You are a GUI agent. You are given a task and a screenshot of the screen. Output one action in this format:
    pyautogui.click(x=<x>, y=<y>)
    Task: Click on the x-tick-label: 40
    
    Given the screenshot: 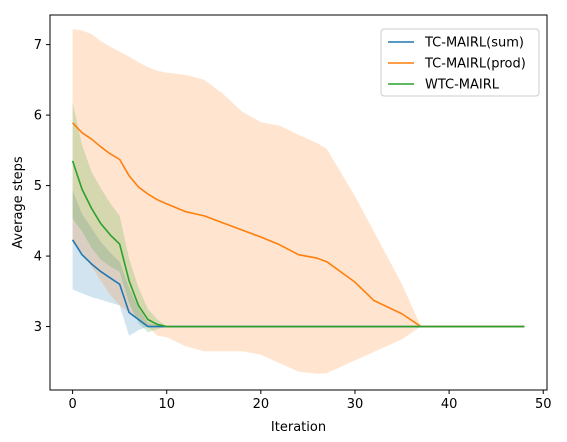 What is the action you would take?
    pyautogui.click(x=449, y=404)
    